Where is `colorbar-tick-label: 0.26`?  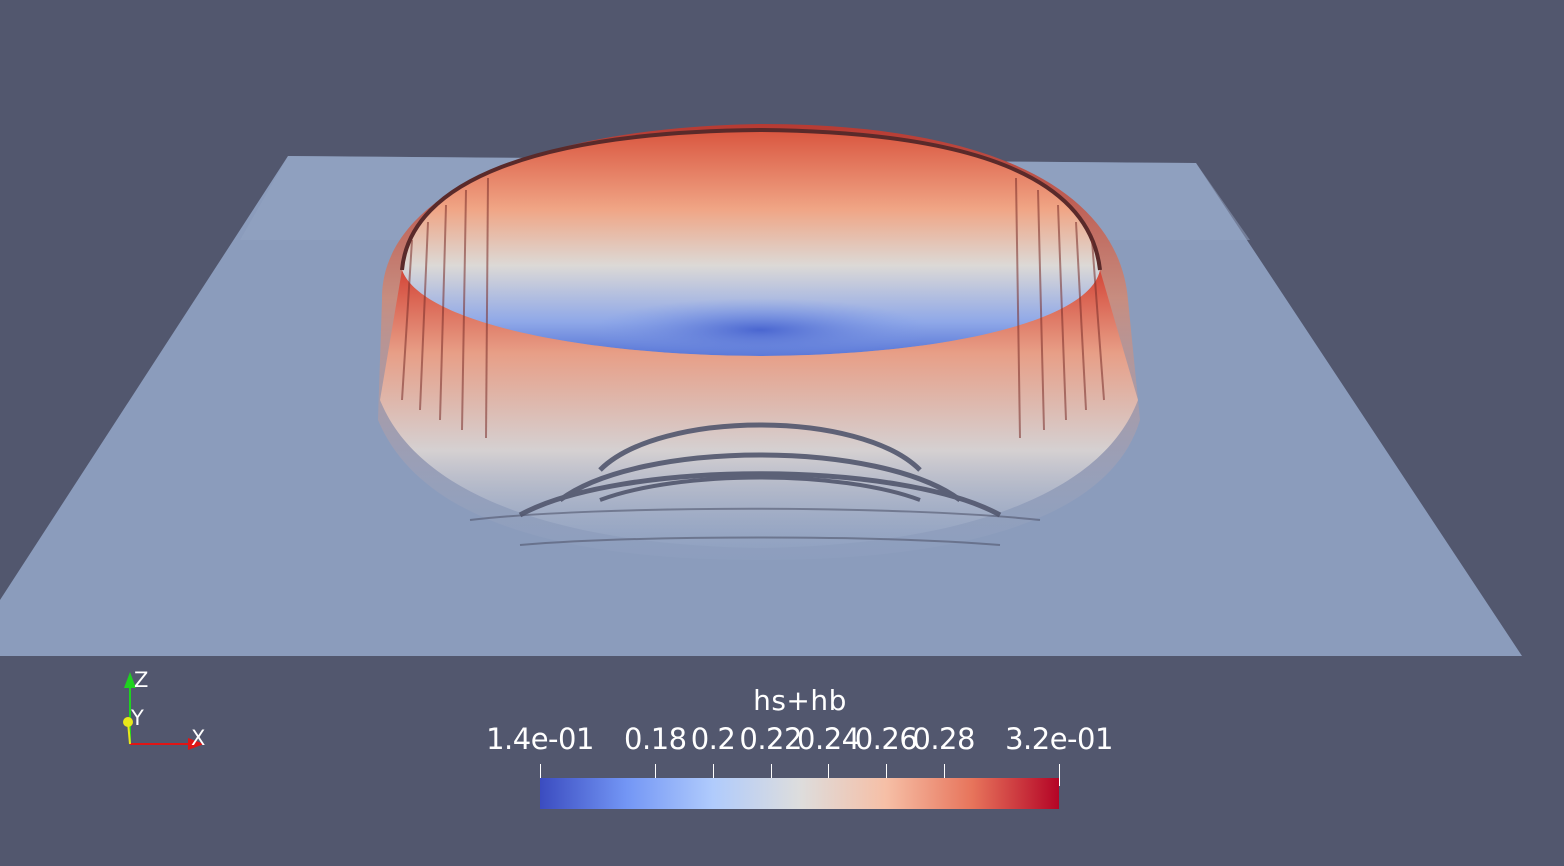
colorbar-tick-label: 0.26 is located at coordinates (886, 739).